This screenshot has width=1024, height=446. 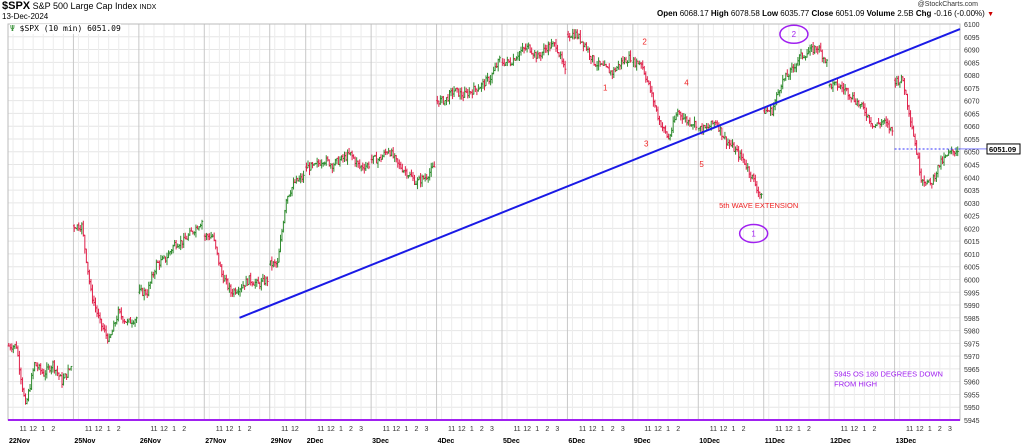 What do you see at coordinates (855, 384) in the screenshot?
I see `note-text: FROM HIGH` at bounding box center [855, 384].